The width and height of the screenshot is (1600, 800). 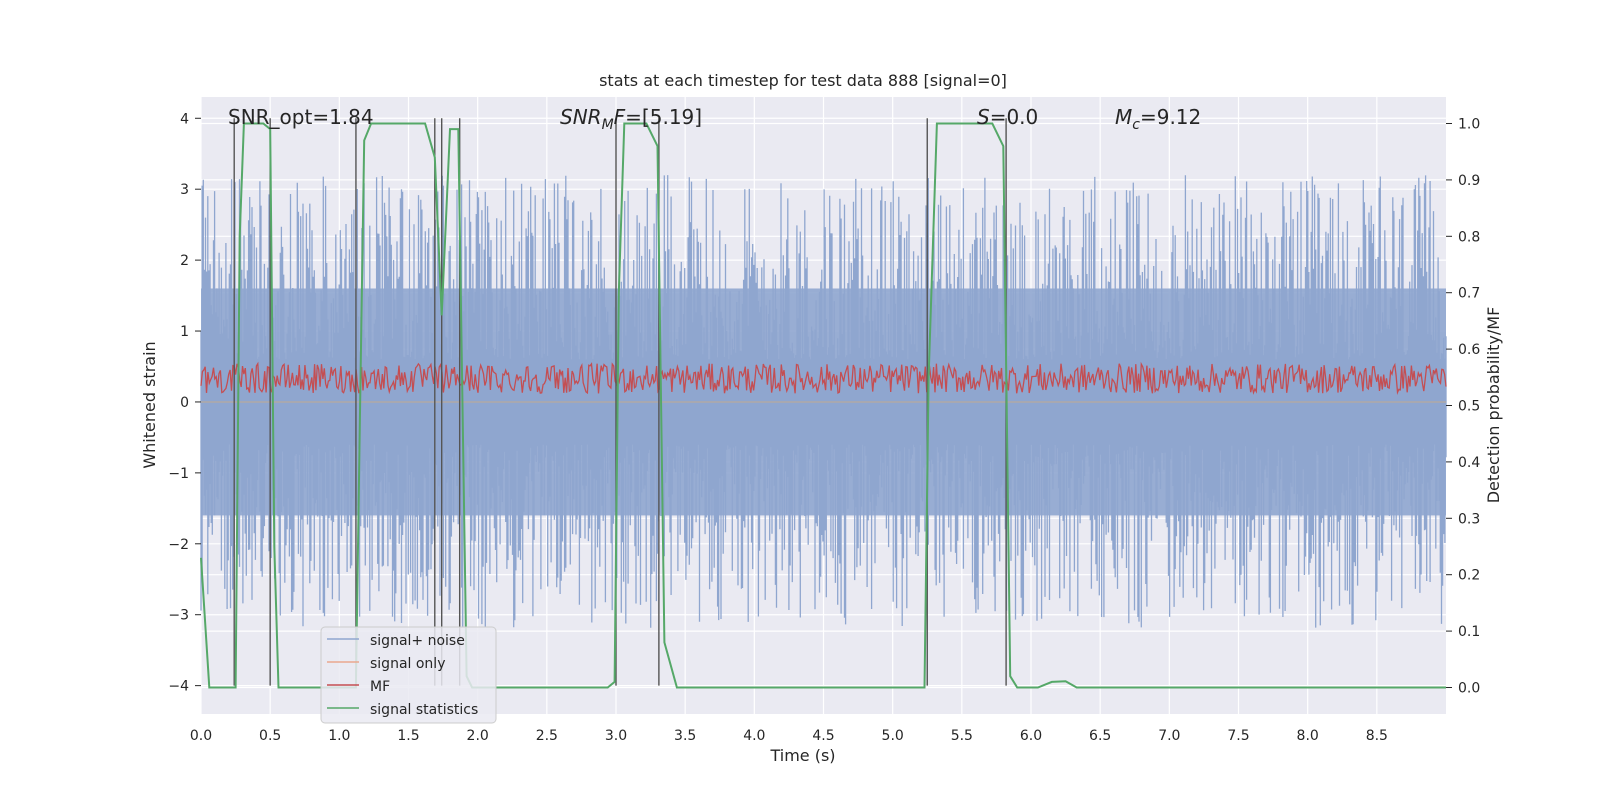 What do you see at coordinates (1031, 736) in the screenshot?
I see `x-tick-label: 6.0` at bounding box center [1031, 736].